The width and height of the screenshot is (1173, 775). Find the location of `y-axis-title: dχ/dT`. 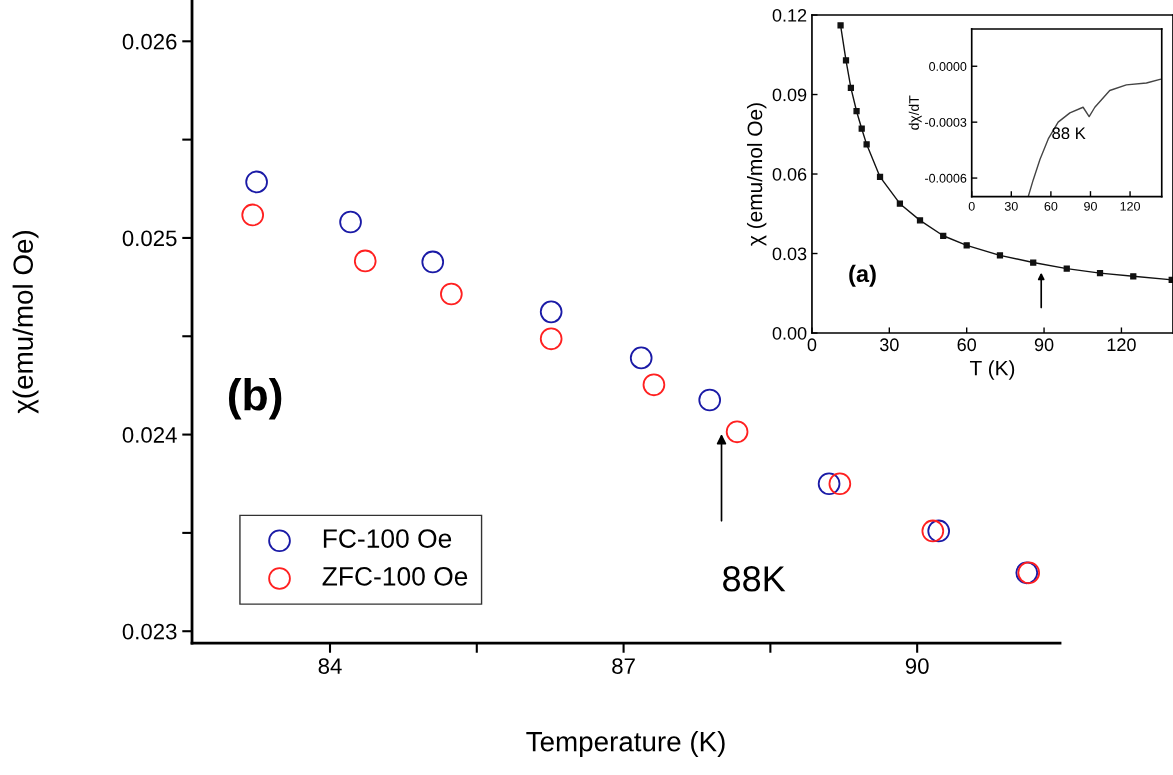

y-axis-title: dχ/dT is located at coordinates (915, 112).